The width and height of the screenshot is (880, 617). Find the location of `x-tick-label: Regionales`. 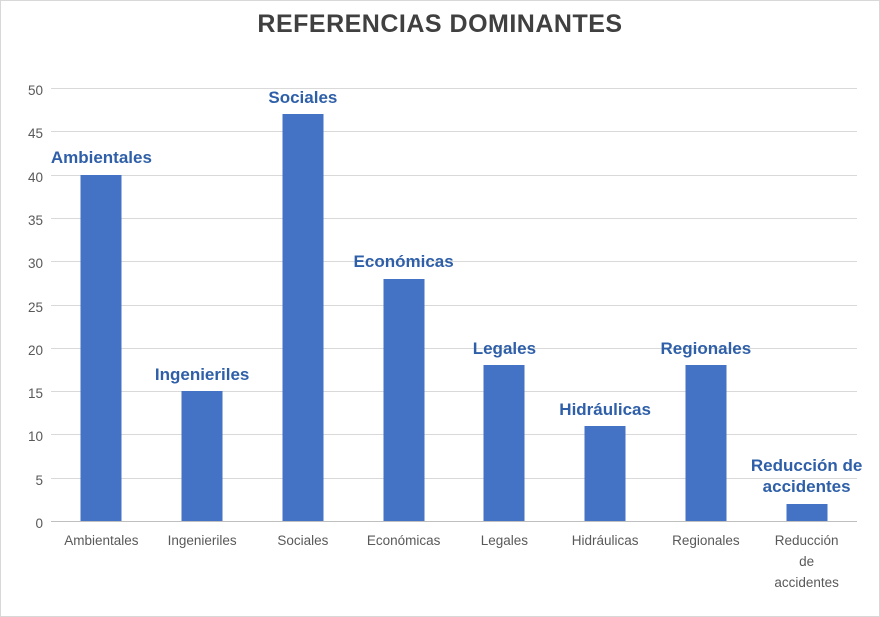

x-tick-label: Regionales is located at coordinates (706, 540).